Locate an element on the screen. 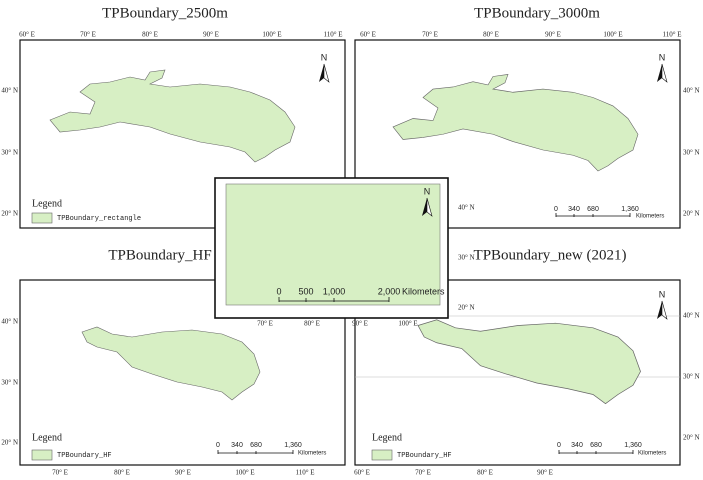 This screenshot has width=703, height=480. legend-item: TPBoundary_rectangle is located at coordinates (99, 219).